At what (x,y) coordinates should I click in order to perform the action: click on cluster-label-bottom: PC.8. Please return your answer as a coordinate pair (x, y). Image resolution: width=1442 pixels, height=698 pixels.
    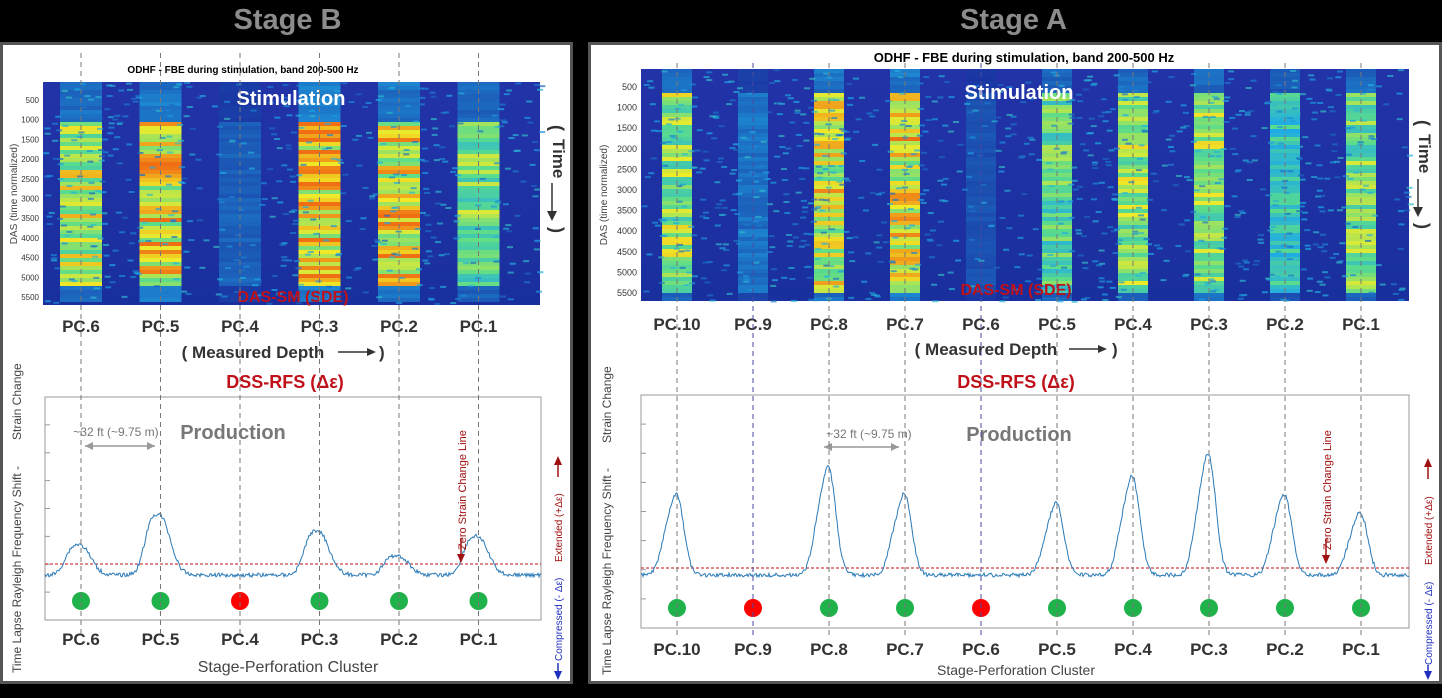
    Looking at the image, I should click on (829, 649).